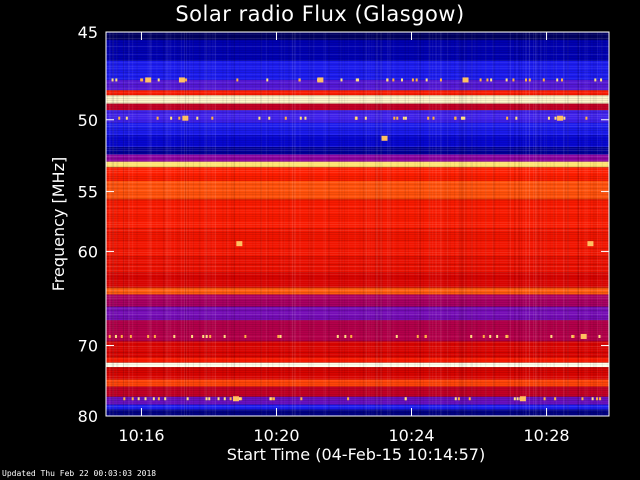 Image resolution: width=640 pixels, height=480 pixels. What do you see at coordinates (88, 192) in the screenshot?
I see `y-tick-label: 55` at bounding box center [88, 192].